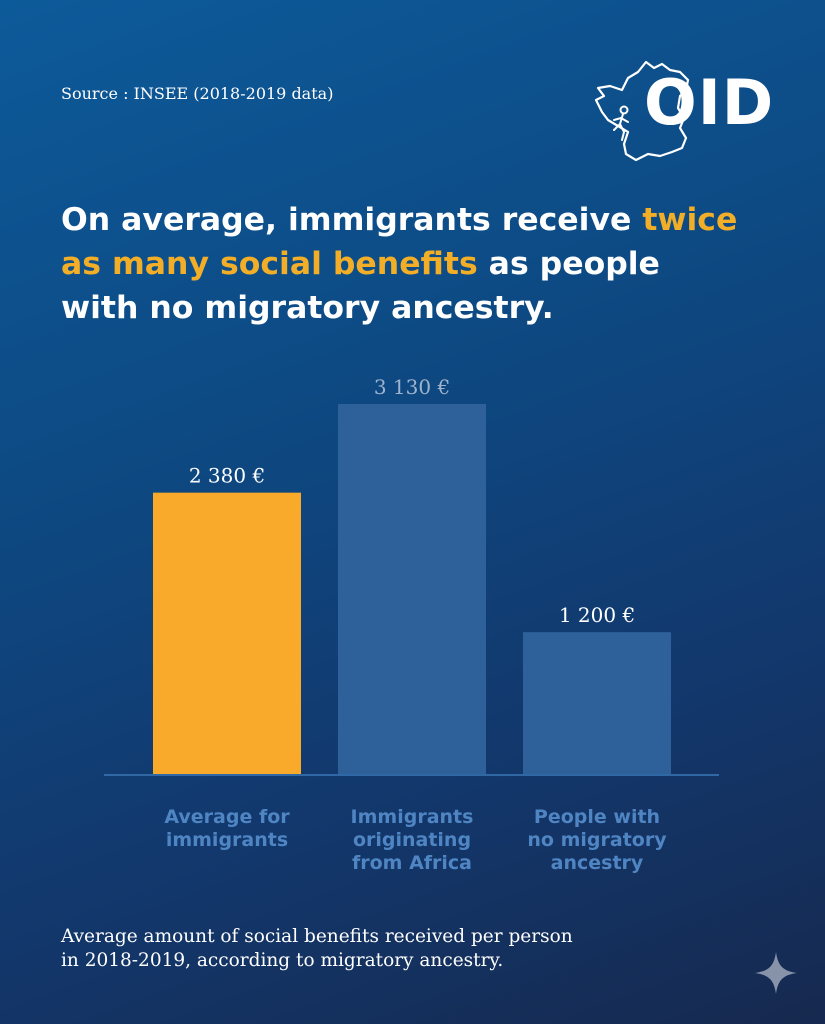  I want to click on source-note: Source : INSEE (2018-2019 data), so click(197, 93).